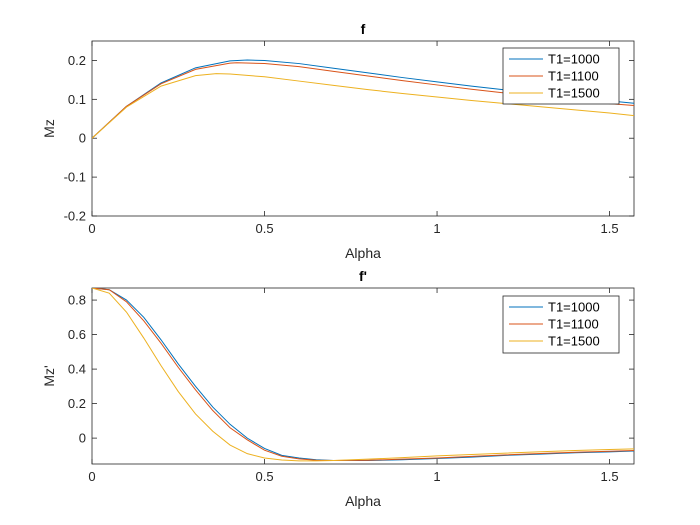  What do you see at coordinates (363, 276) in the screenshot?
I see `chart-title: f'` at bounding box center [363, 276].